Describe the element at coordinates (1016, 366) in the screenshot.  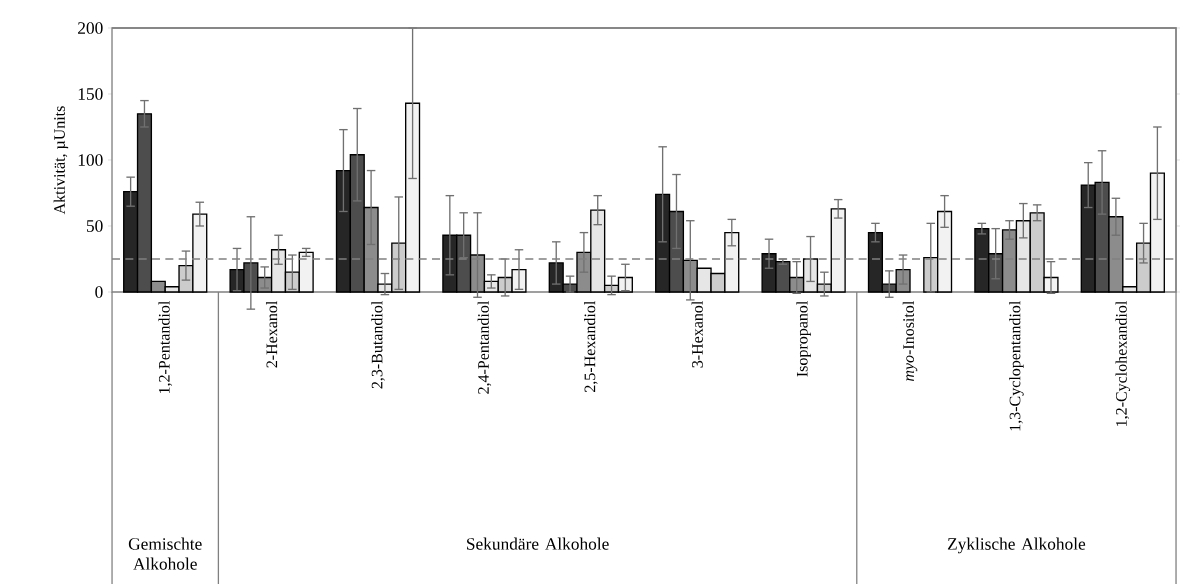
I see `x-tick-label: 1,3-Cyclopentandiol` at that location.